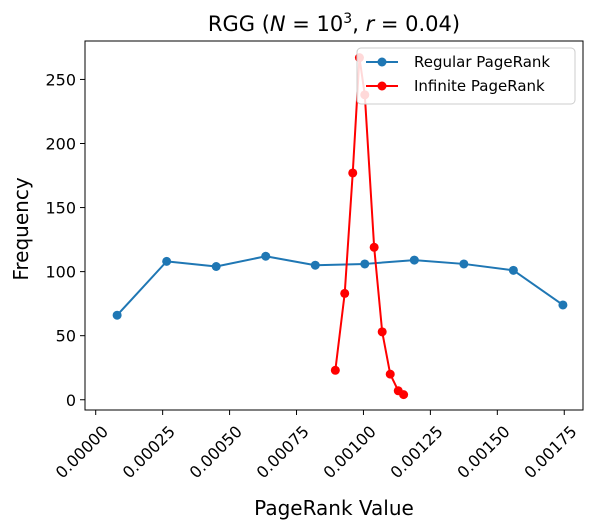  What do you see at coordinates (350, 452) in the screenshot?
I see `x-tick-label: 0.00100` at bounding box center [350, 452].